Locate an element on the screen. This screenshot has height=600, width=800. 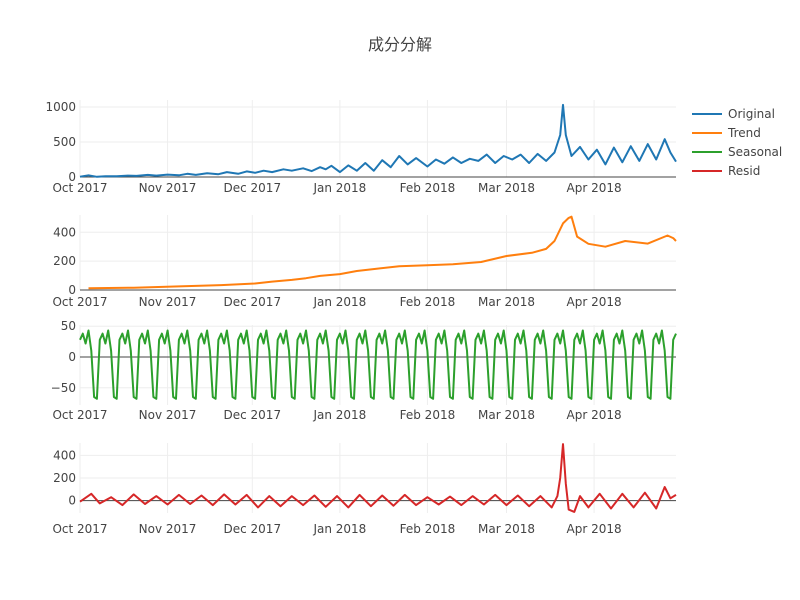
legend-label: Resid is located at coordinates (744, 171).